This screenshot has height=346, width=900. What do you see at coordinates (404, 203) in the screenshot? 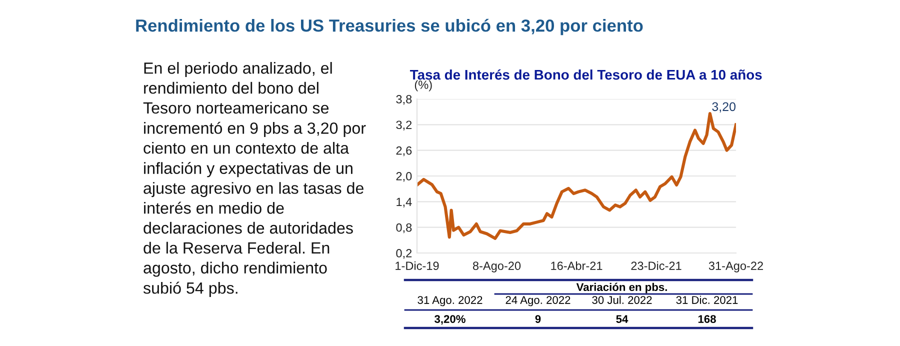
I see `y-tick-label: 1,4` at bounding box center [404, 203].